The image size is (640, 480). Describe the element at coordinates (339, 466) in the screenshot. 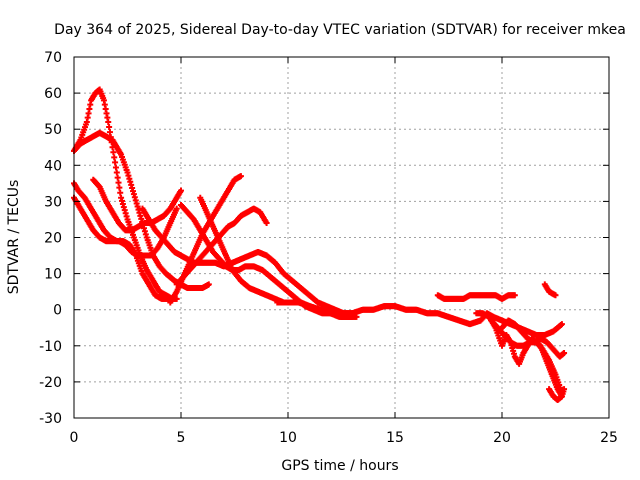

I see `x-axis-label: GPS time / hours` at that location.